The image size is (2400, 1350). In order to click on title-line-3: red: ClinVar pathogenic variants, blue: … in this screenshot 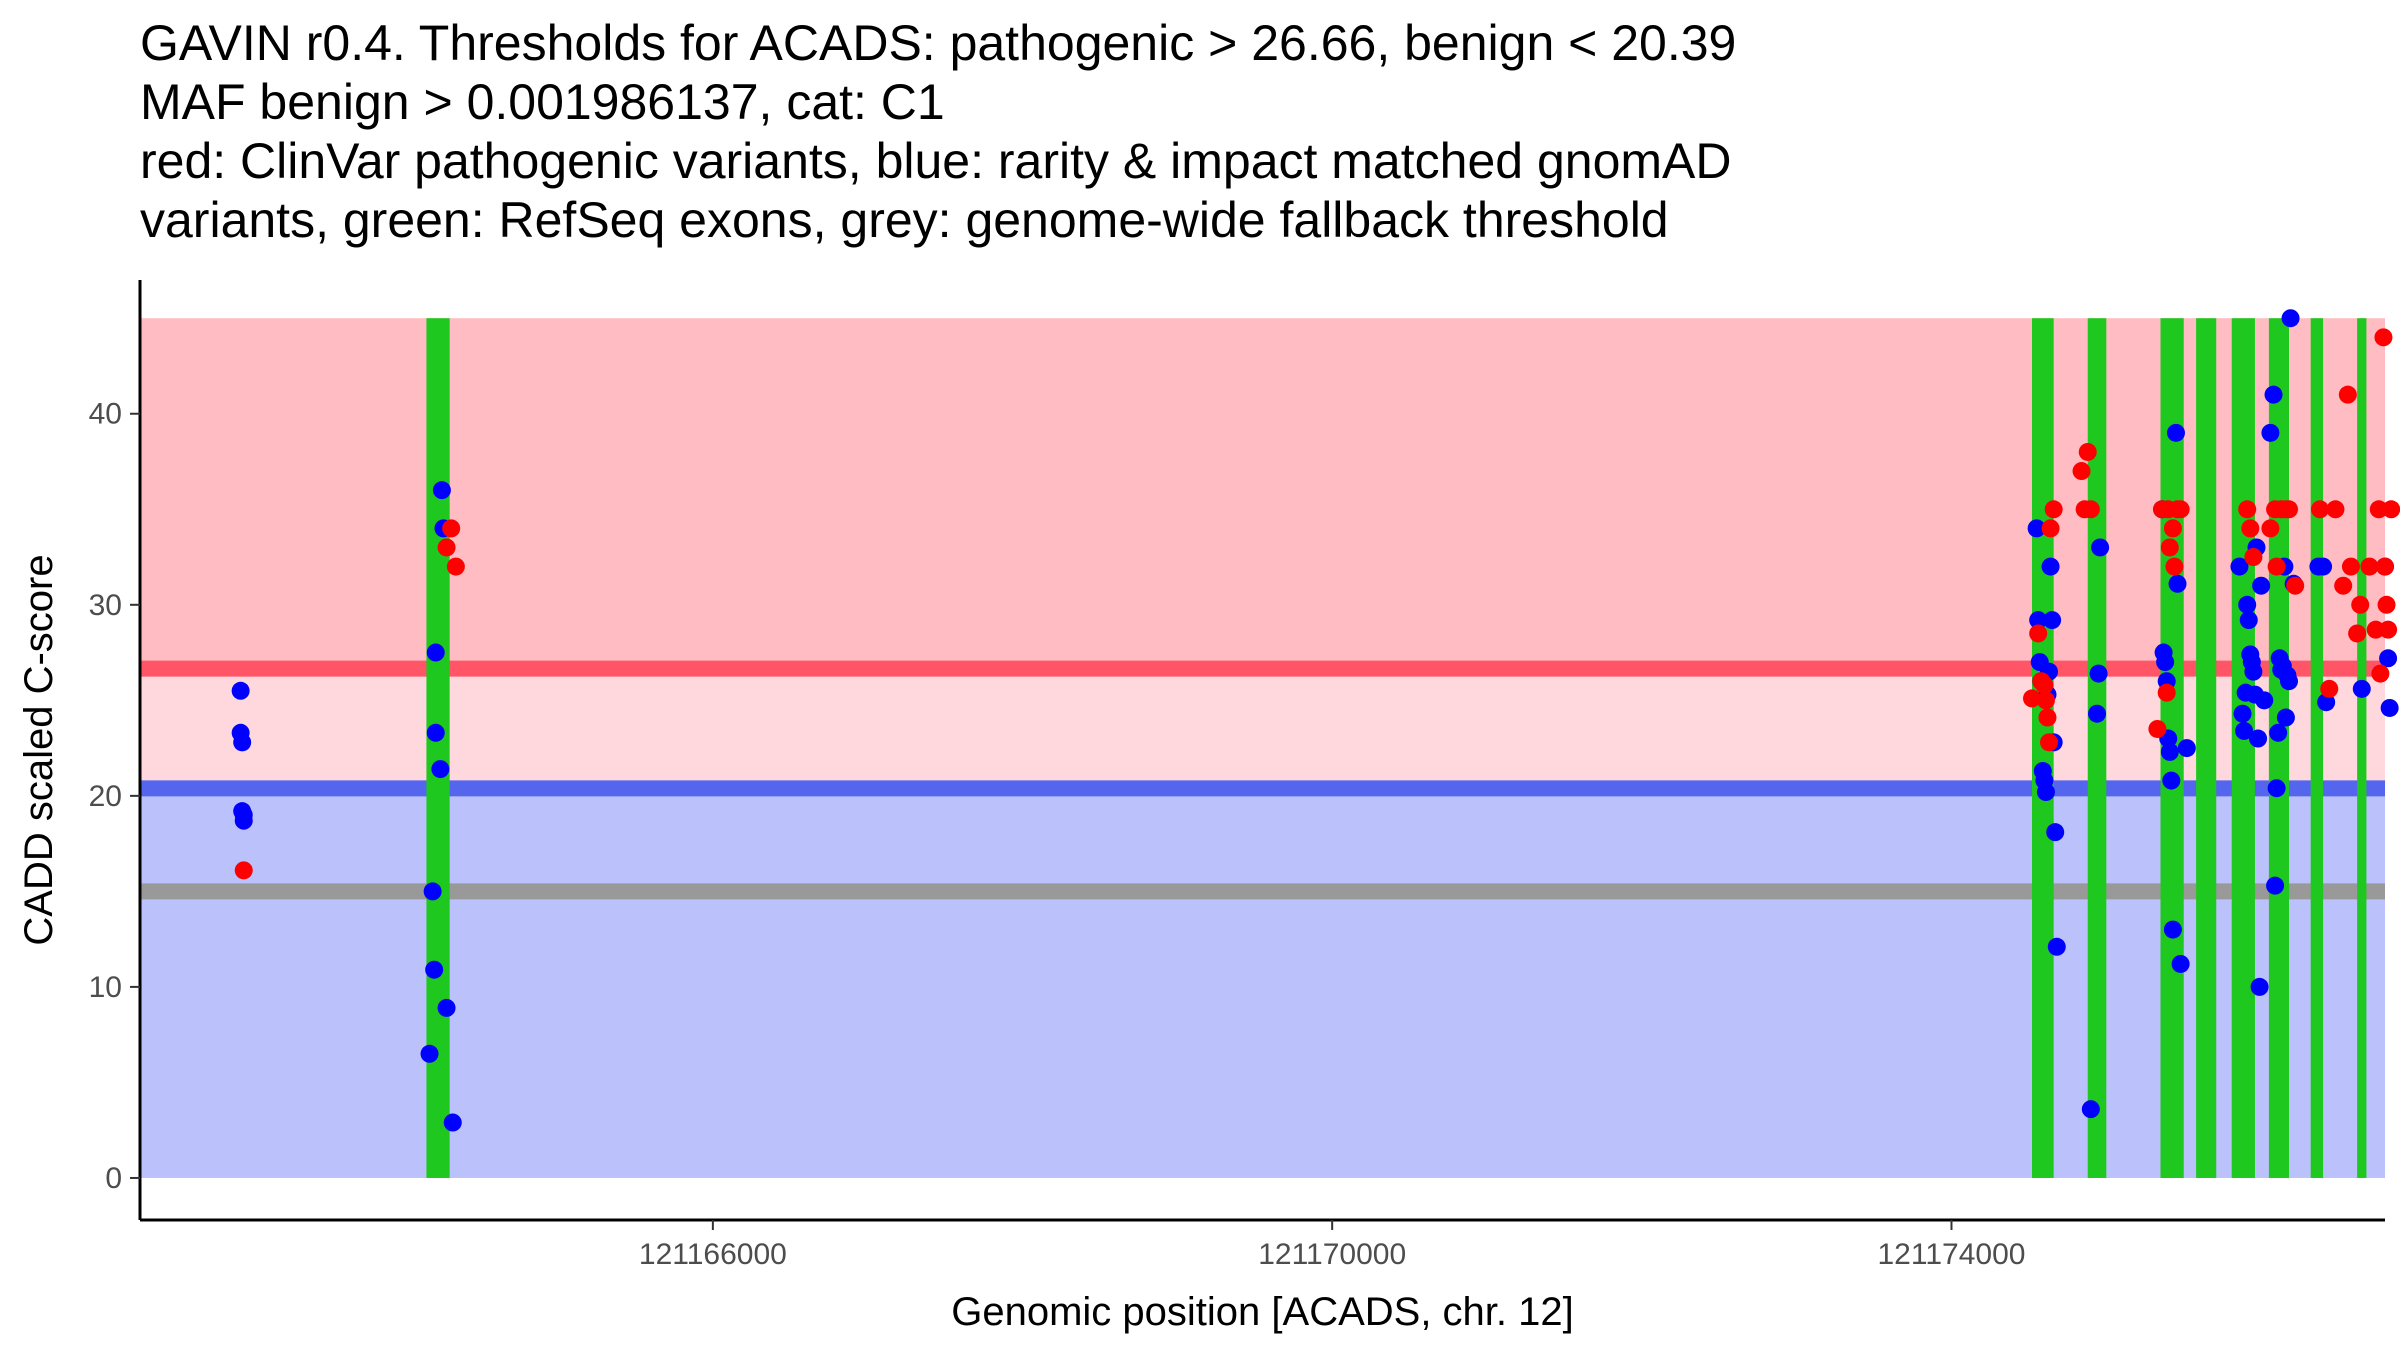, I will do `click(936, 161)`.